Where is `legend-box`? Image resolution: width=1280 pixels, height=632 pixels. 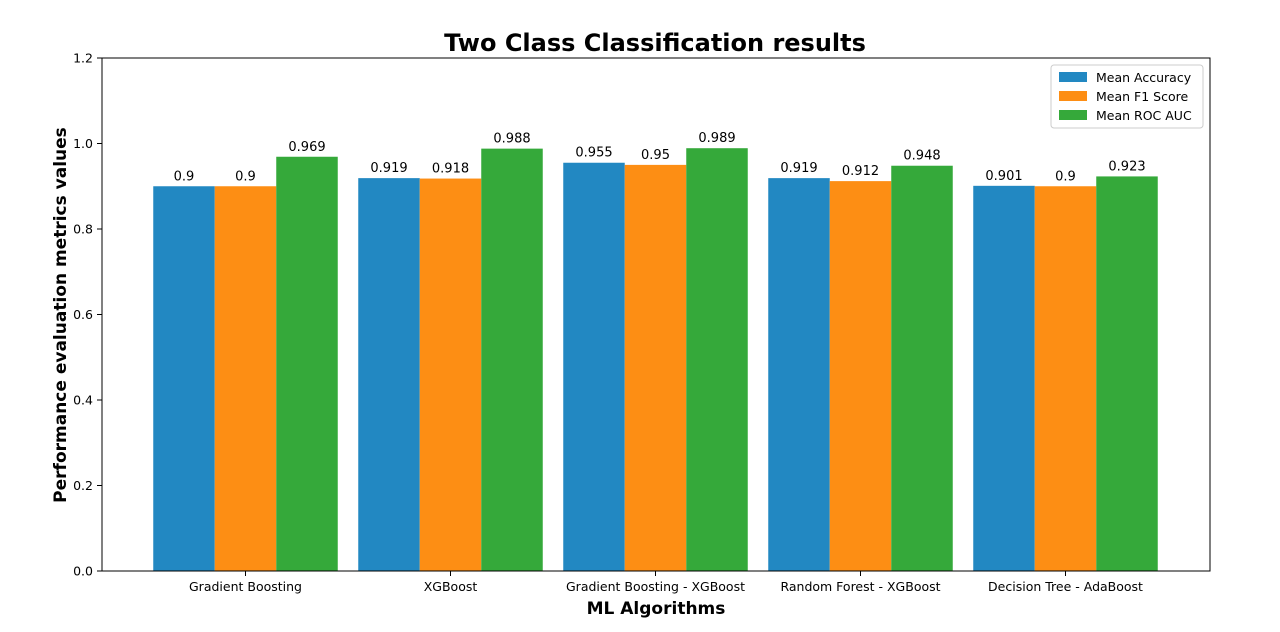
legend-box is located at coordinates (1127, 96).